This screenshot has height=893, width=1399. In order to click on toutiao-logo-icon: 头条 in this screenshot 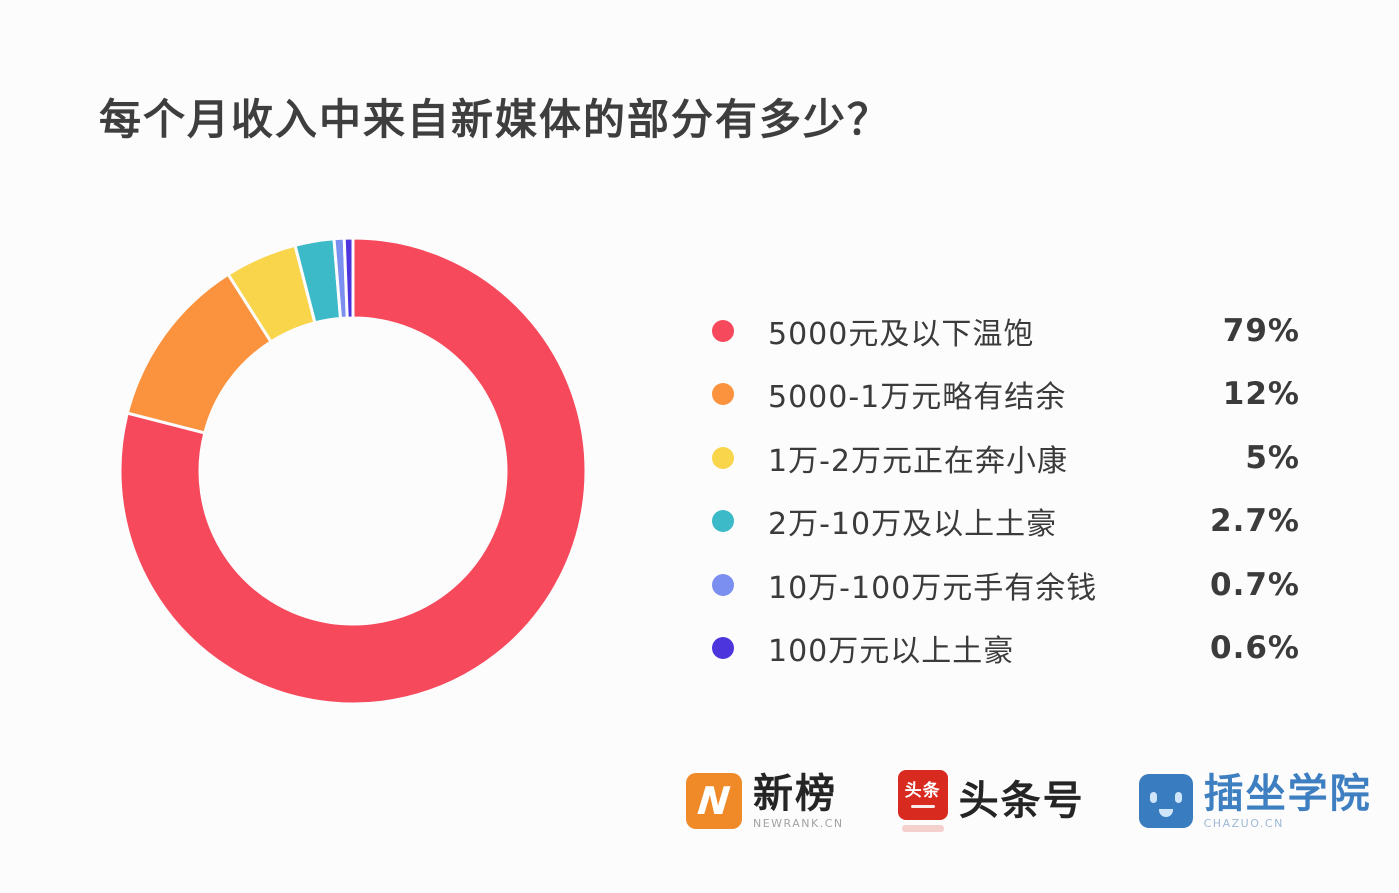, I will do `click(922, 795)`.